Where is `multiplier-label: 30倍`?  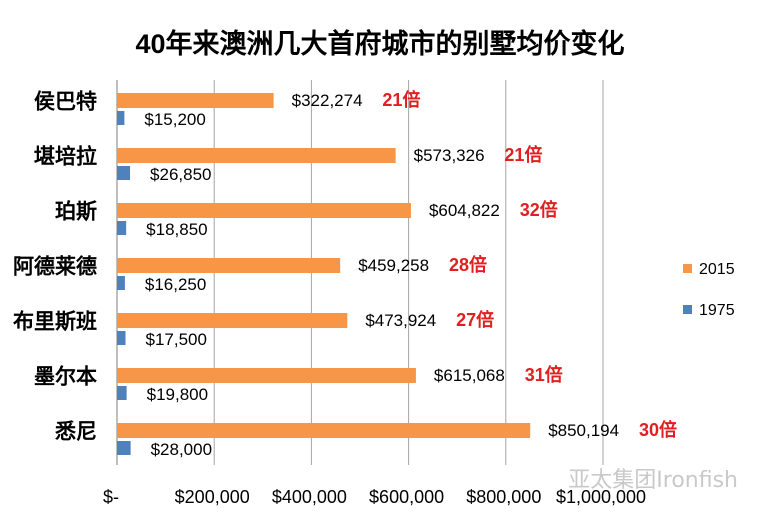
multiplier-label: 30倍 is located at coordinates (658, 429).